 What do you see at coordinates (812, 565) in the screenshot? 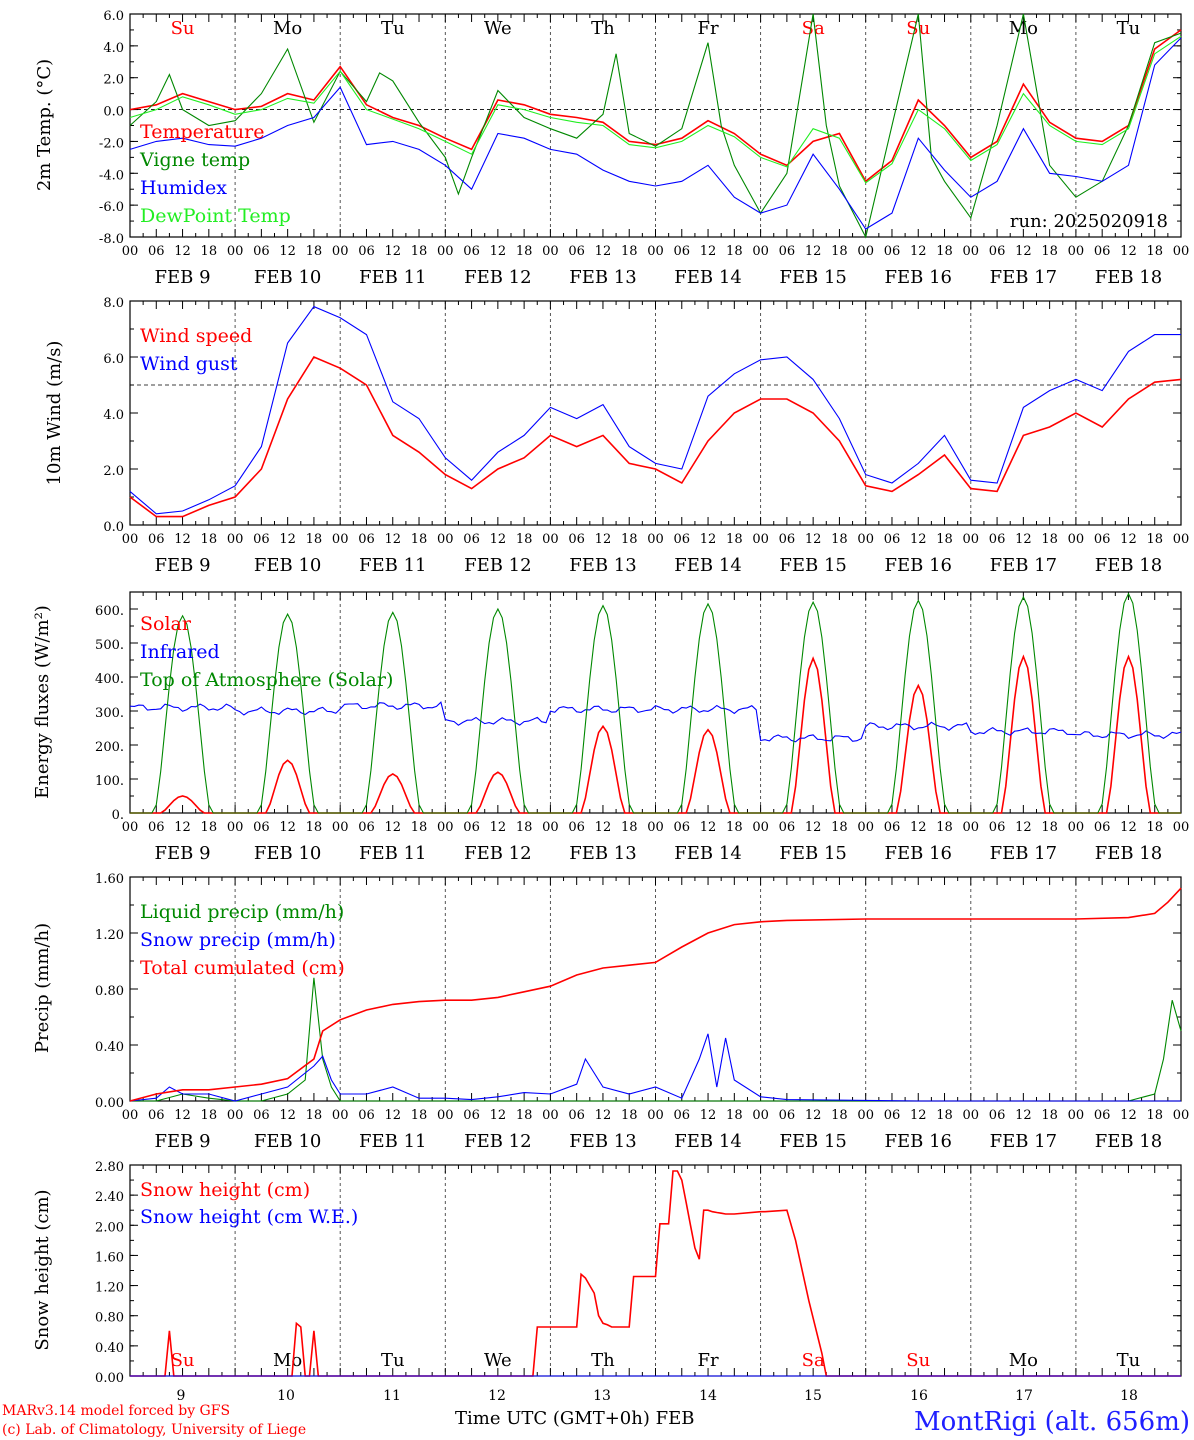
I see `date-label: FEB 15` at bounding box center [812, 565].